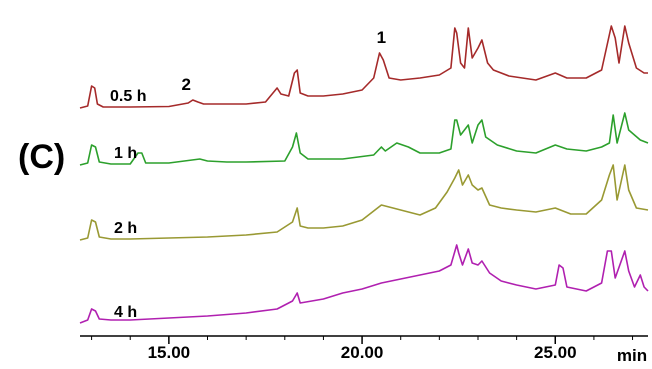  I want to click on peak-annotation: 1, so click(381, 37).